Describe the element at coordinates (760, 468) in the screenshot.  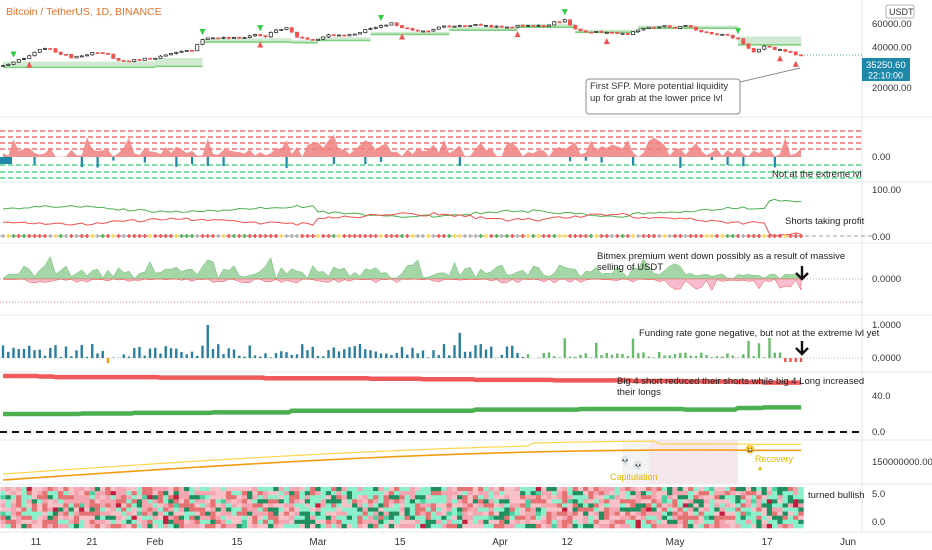
I see `recovery-marker-icon` at that location.